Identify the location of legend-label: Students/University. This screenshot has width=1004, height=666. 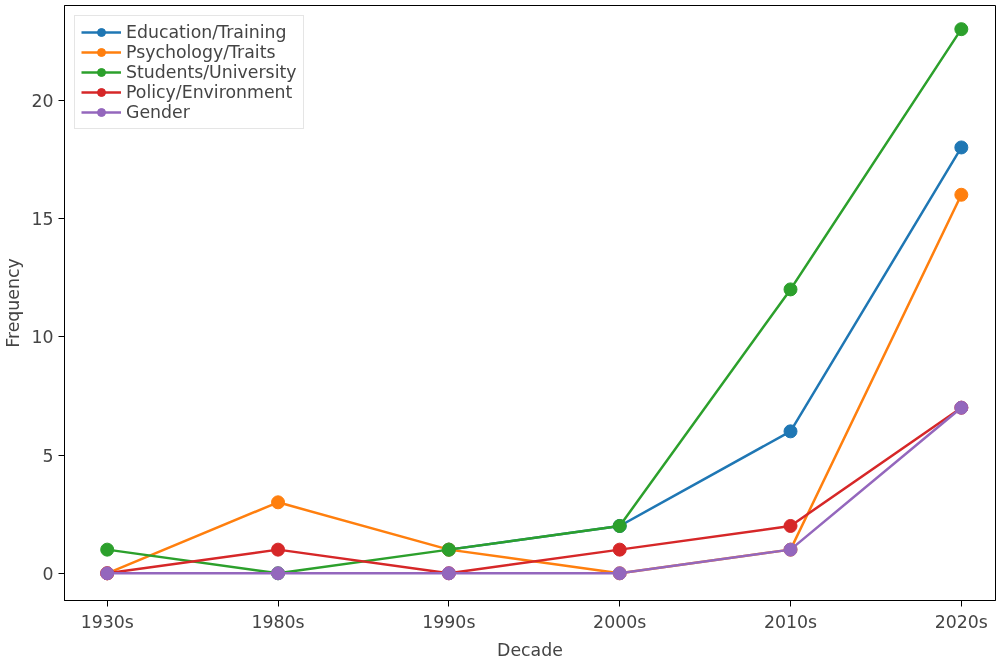
(211, 72).